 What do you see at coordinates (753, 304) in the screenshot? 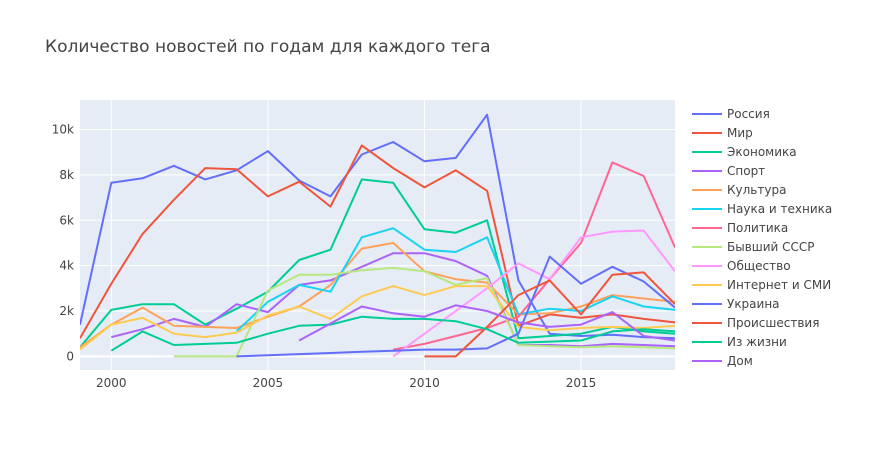
I see `legend-label: Украина` at bounding box center [753, 304].